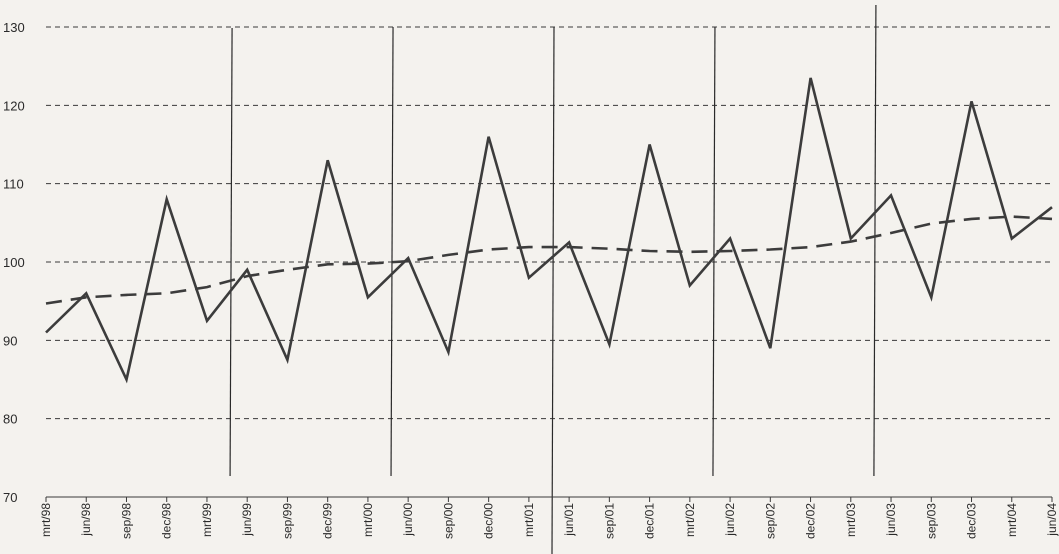  What do you see at coordinates (247, 520) in the screenshot?
I see `x-tick-label: jun/99` at bounding box center [247, 520].